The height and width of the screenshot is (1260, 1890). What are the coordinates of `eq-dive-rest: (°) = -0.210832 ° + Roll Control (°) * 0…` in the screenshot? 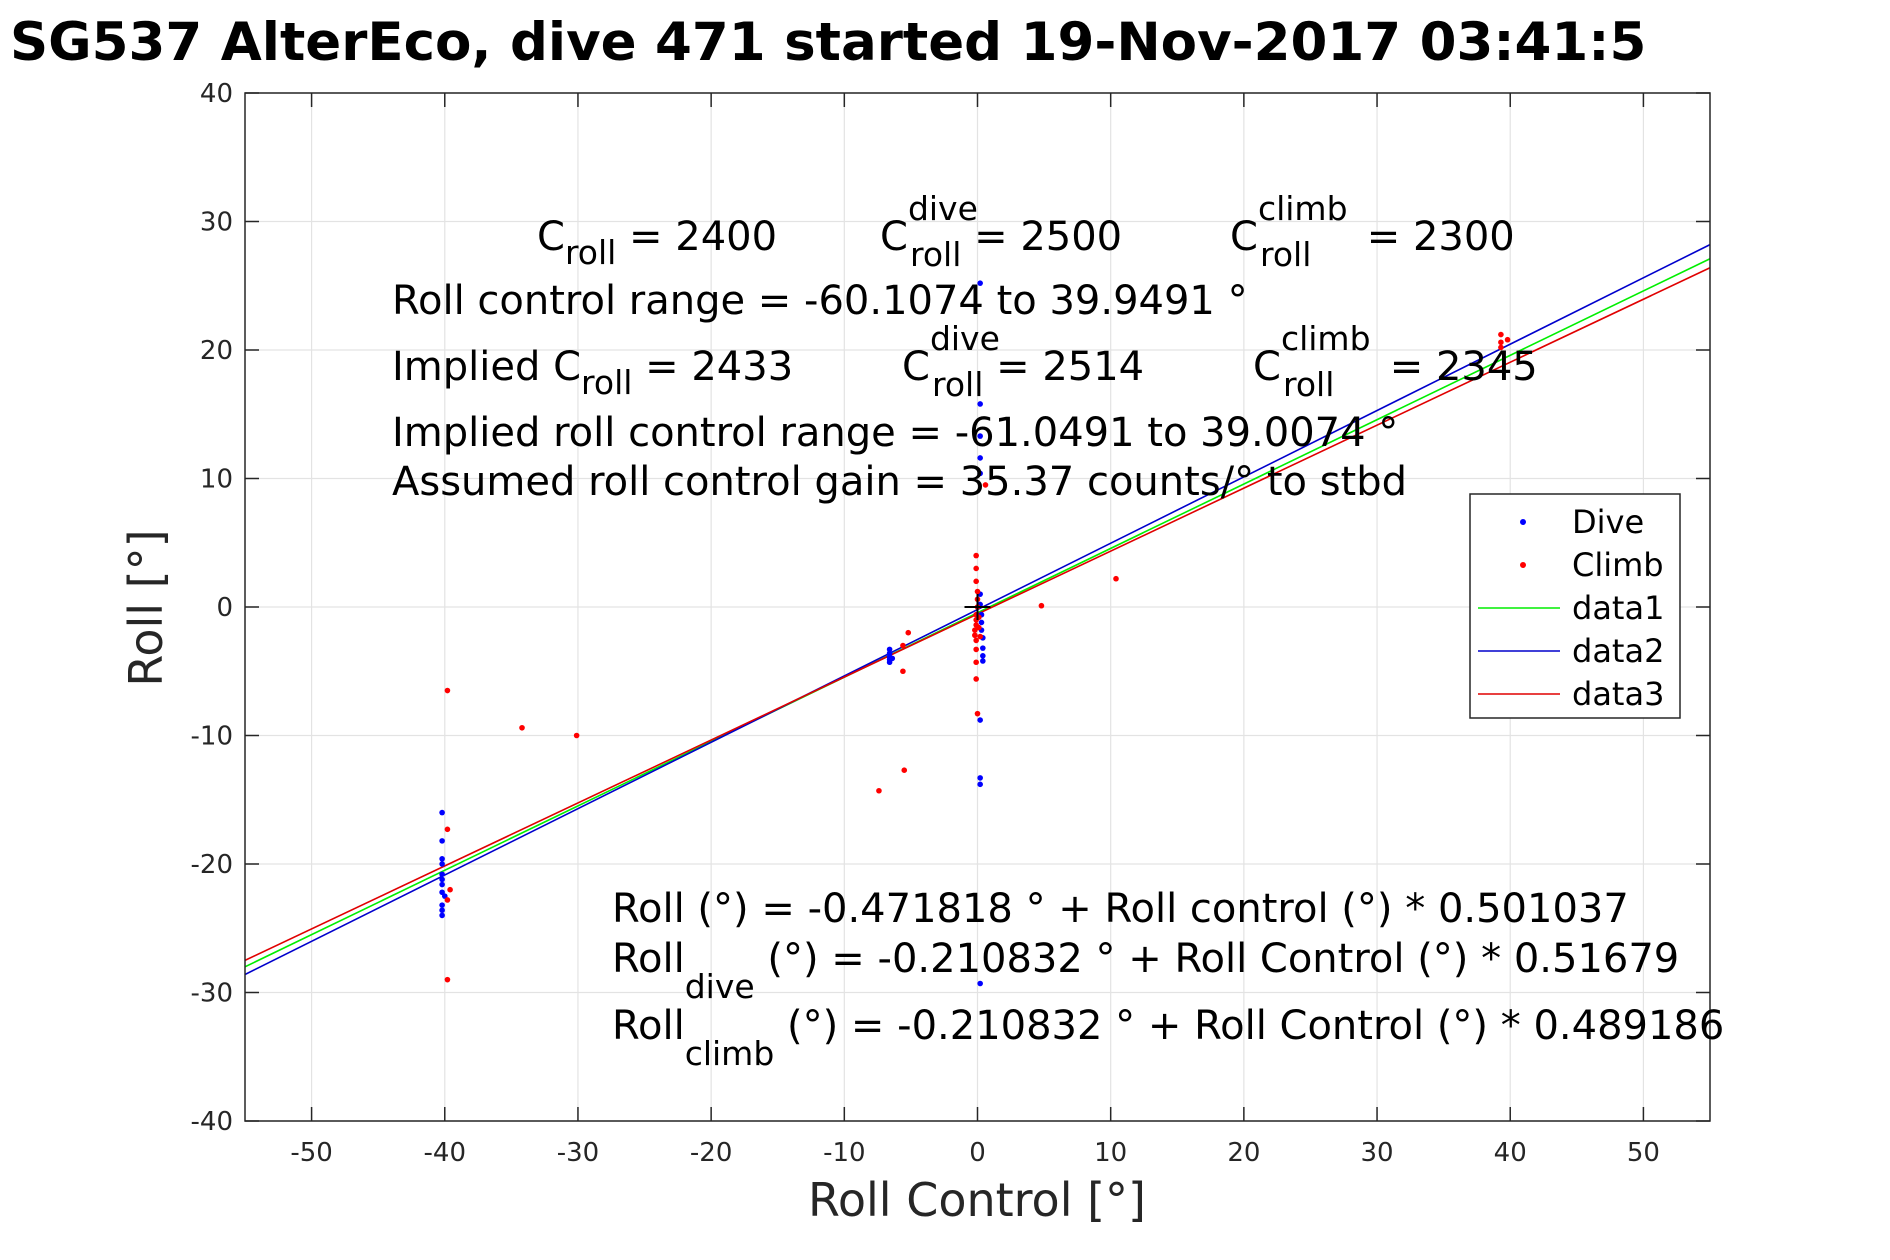 It's located at (1217, 959).